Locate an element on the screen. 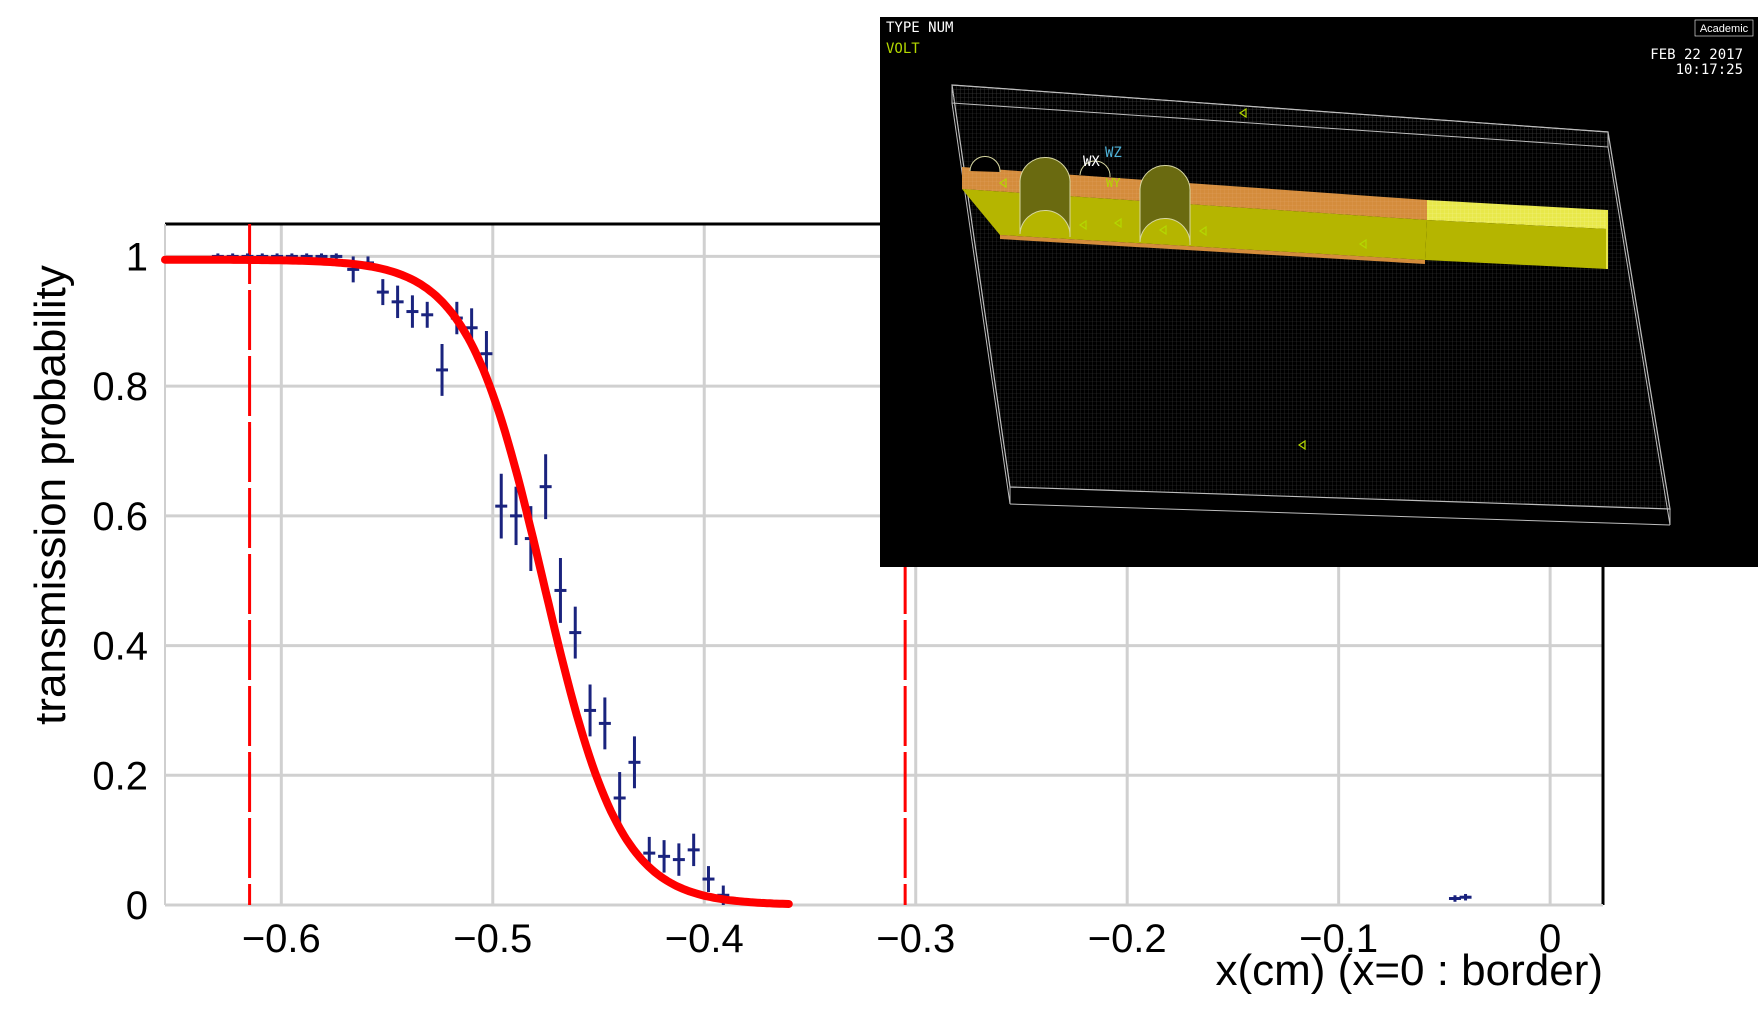  y-axis-label: transmission probability is located at coordinates (50, 495).